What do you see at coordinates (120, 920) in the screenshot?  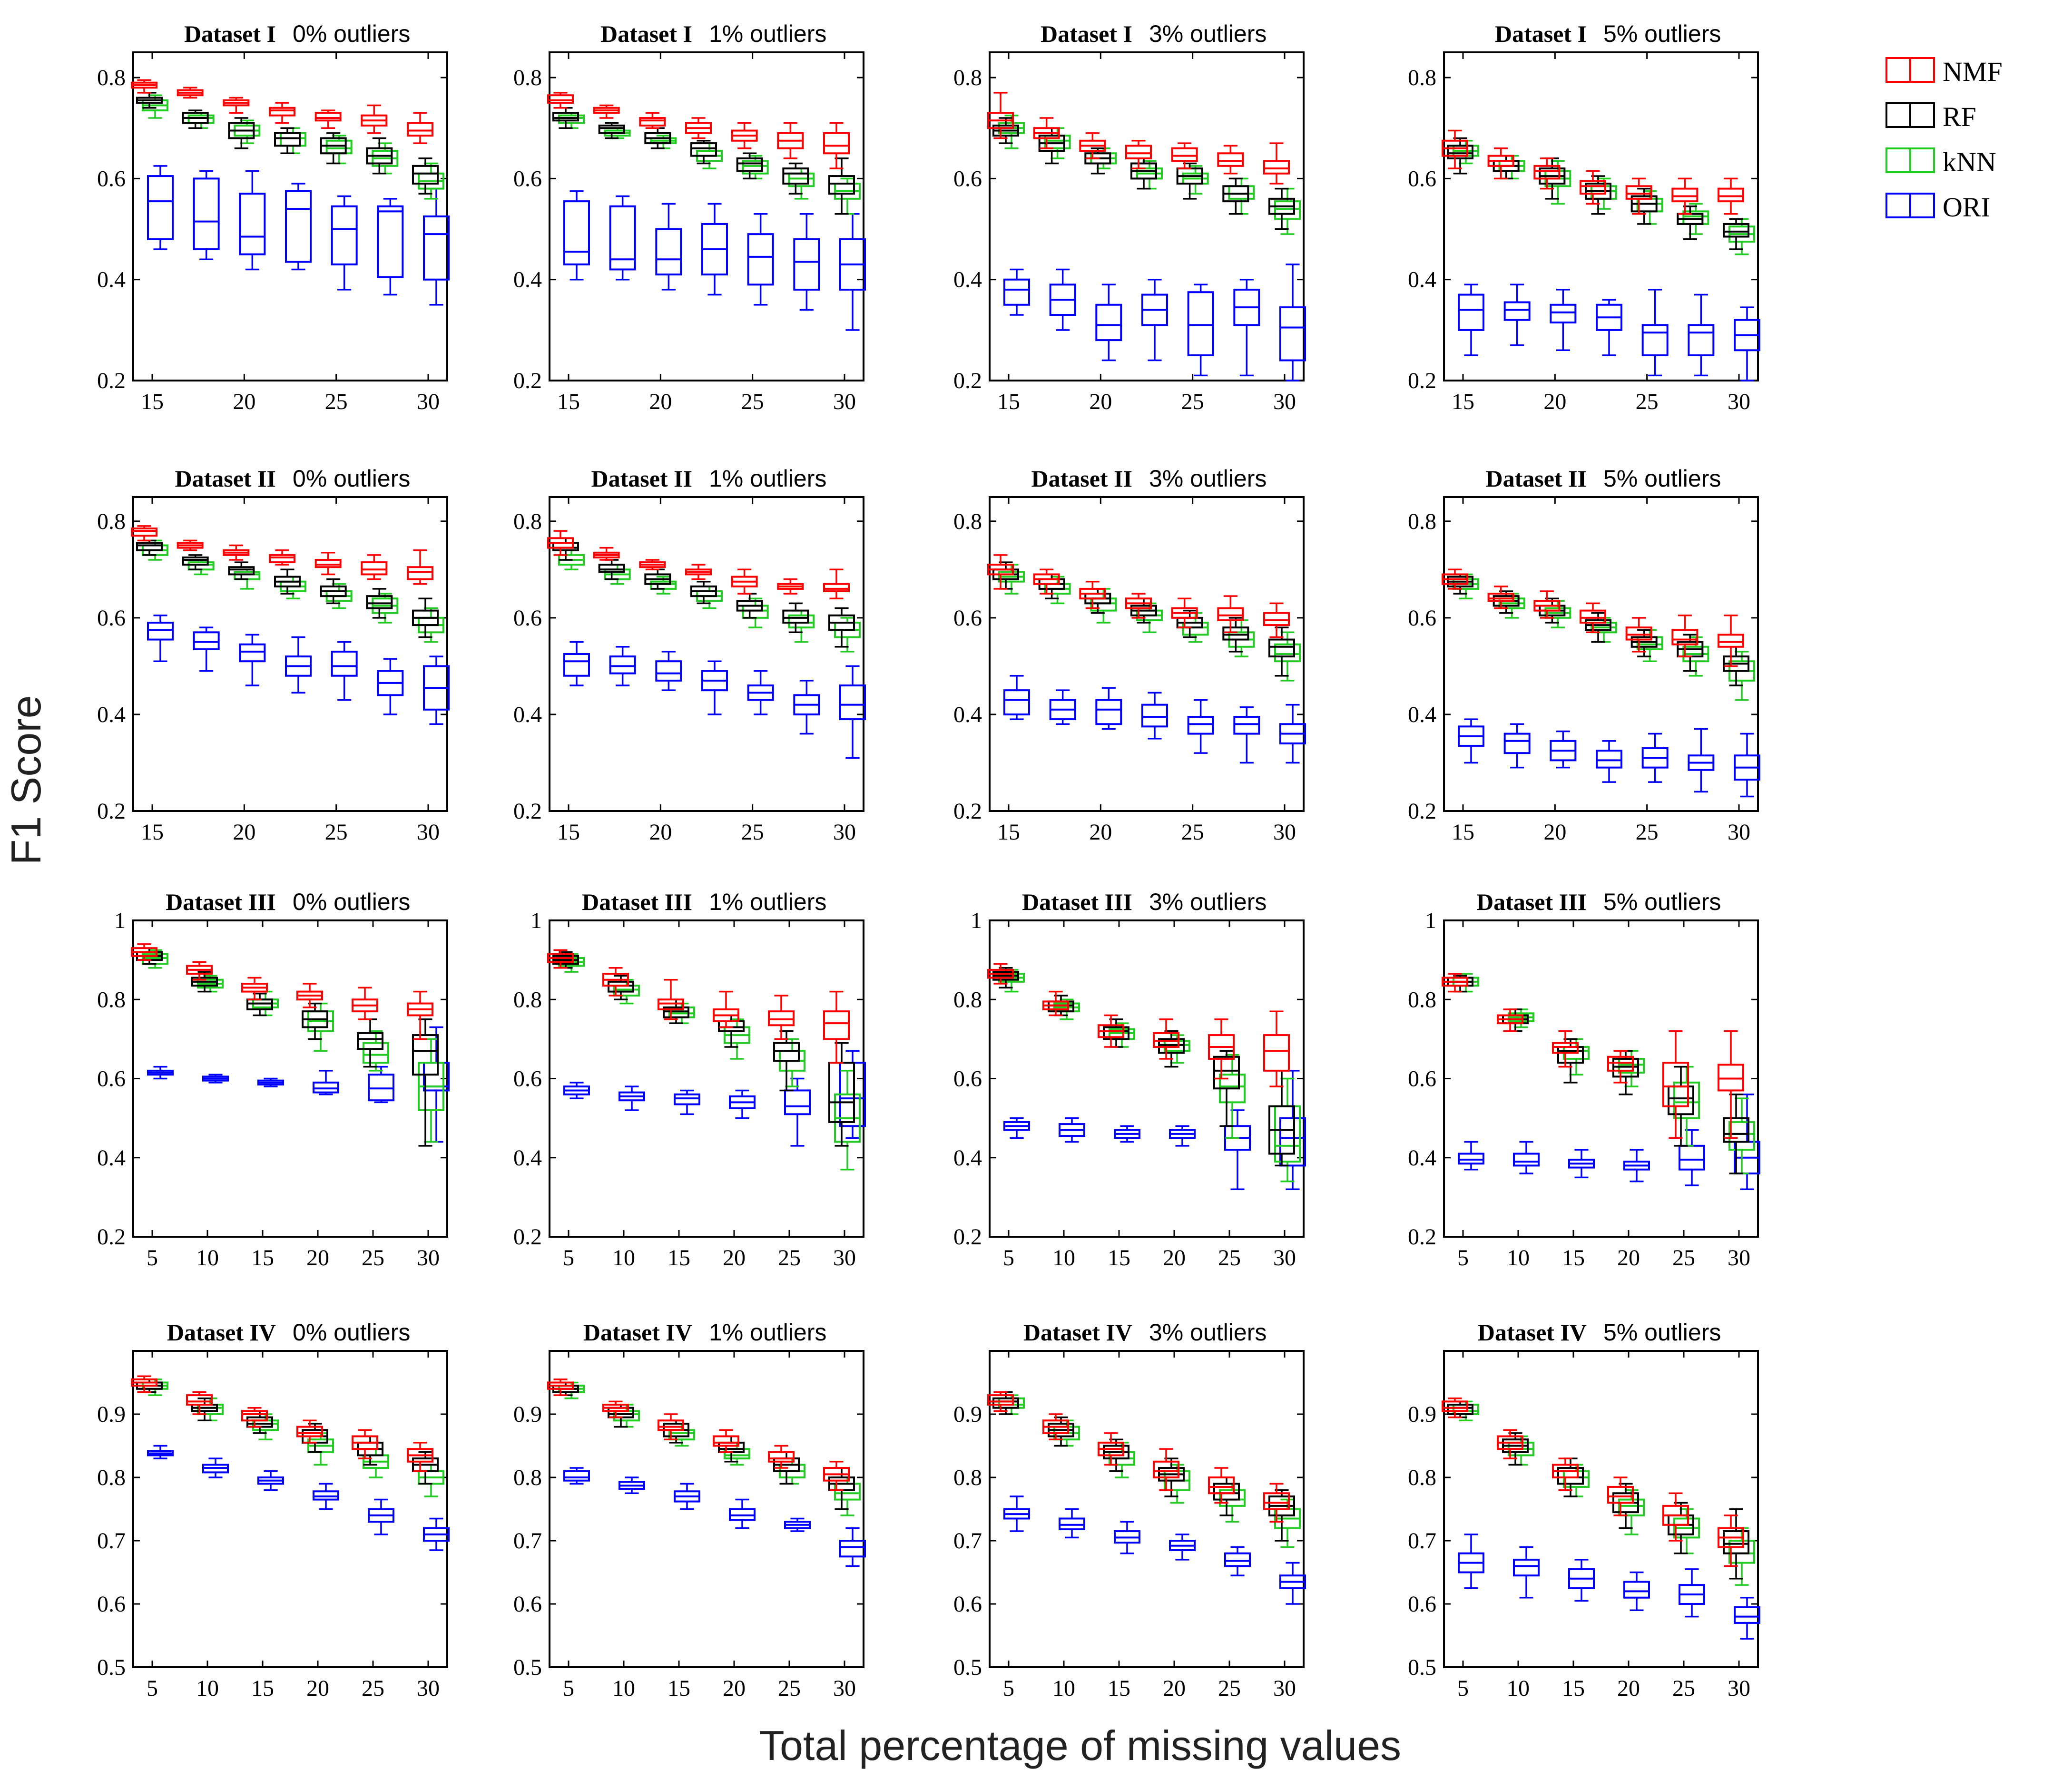 I see `y-tick-label: 1` at bounding box center [120, 920].